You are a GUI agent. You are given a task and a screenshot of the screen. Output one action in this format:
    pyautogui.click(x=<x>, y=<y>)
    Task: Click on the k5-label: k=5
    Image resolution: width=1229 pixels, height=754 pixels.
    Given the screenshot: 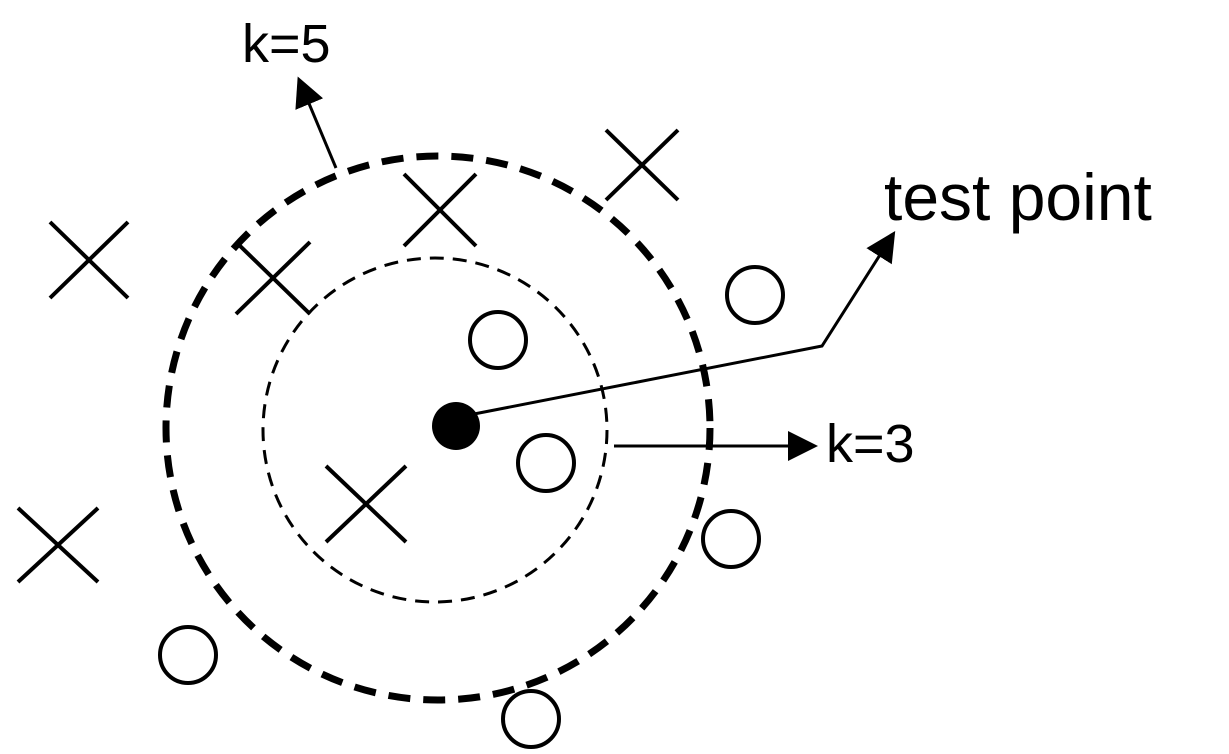 What is the action you would take?
    pyautogui.click(x=286, y=44)
    